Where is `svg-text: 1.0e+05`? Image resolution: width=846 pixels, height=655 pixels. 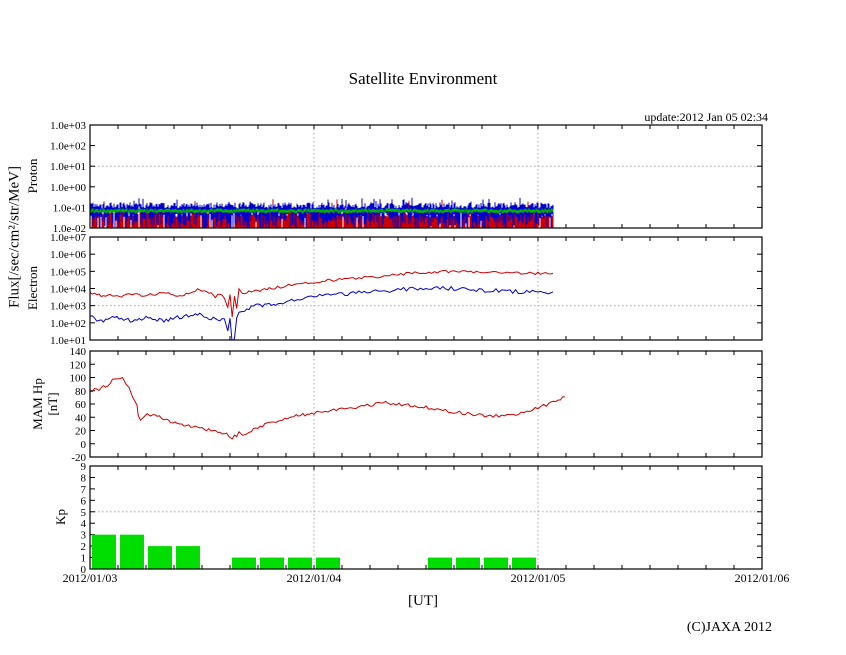 svg-text: 1.0e+05 is located at coordinates (68, 272).